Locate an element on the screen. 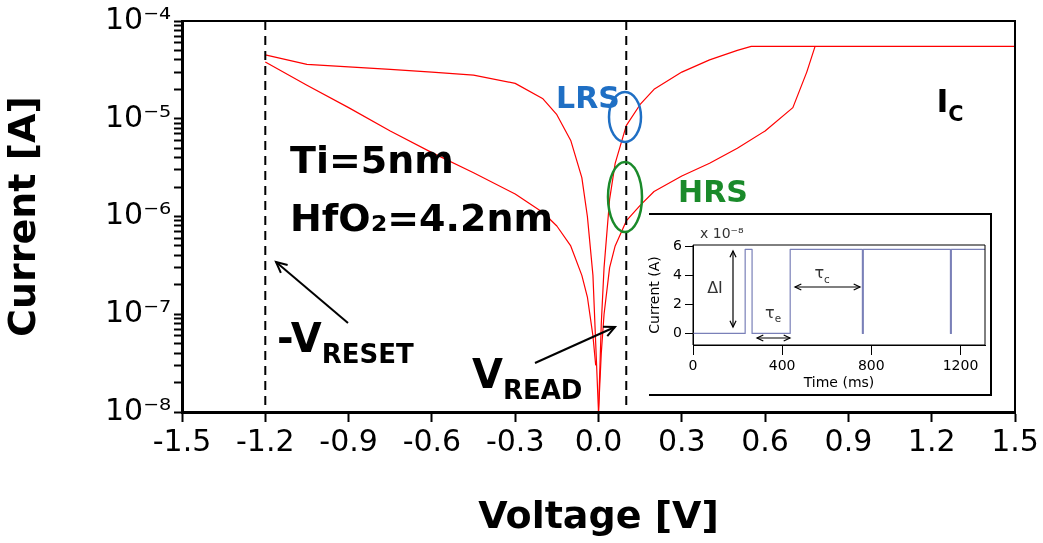 The width and height of the screenshot is (1043, 543). y-tick-label: 6 is located at coordinates (678, 245).